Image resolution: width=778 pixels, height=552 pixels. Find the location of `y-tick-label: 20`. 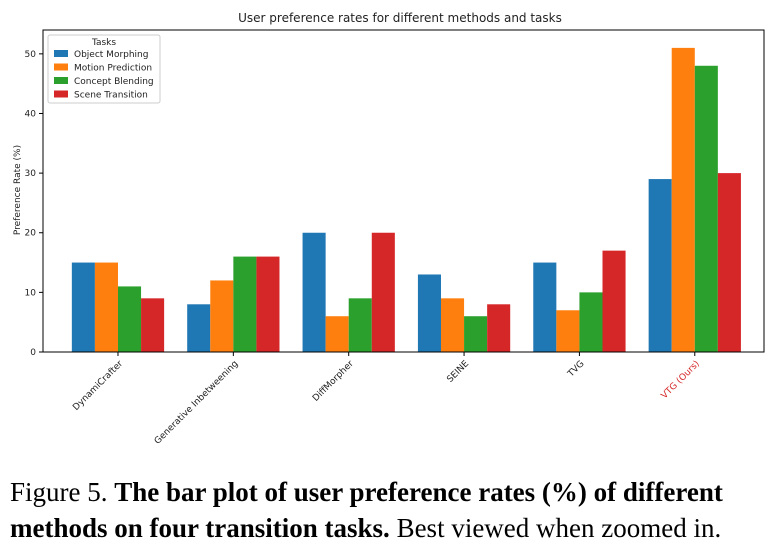

y-tick-label: 20 is located at coordinates (31, 234).